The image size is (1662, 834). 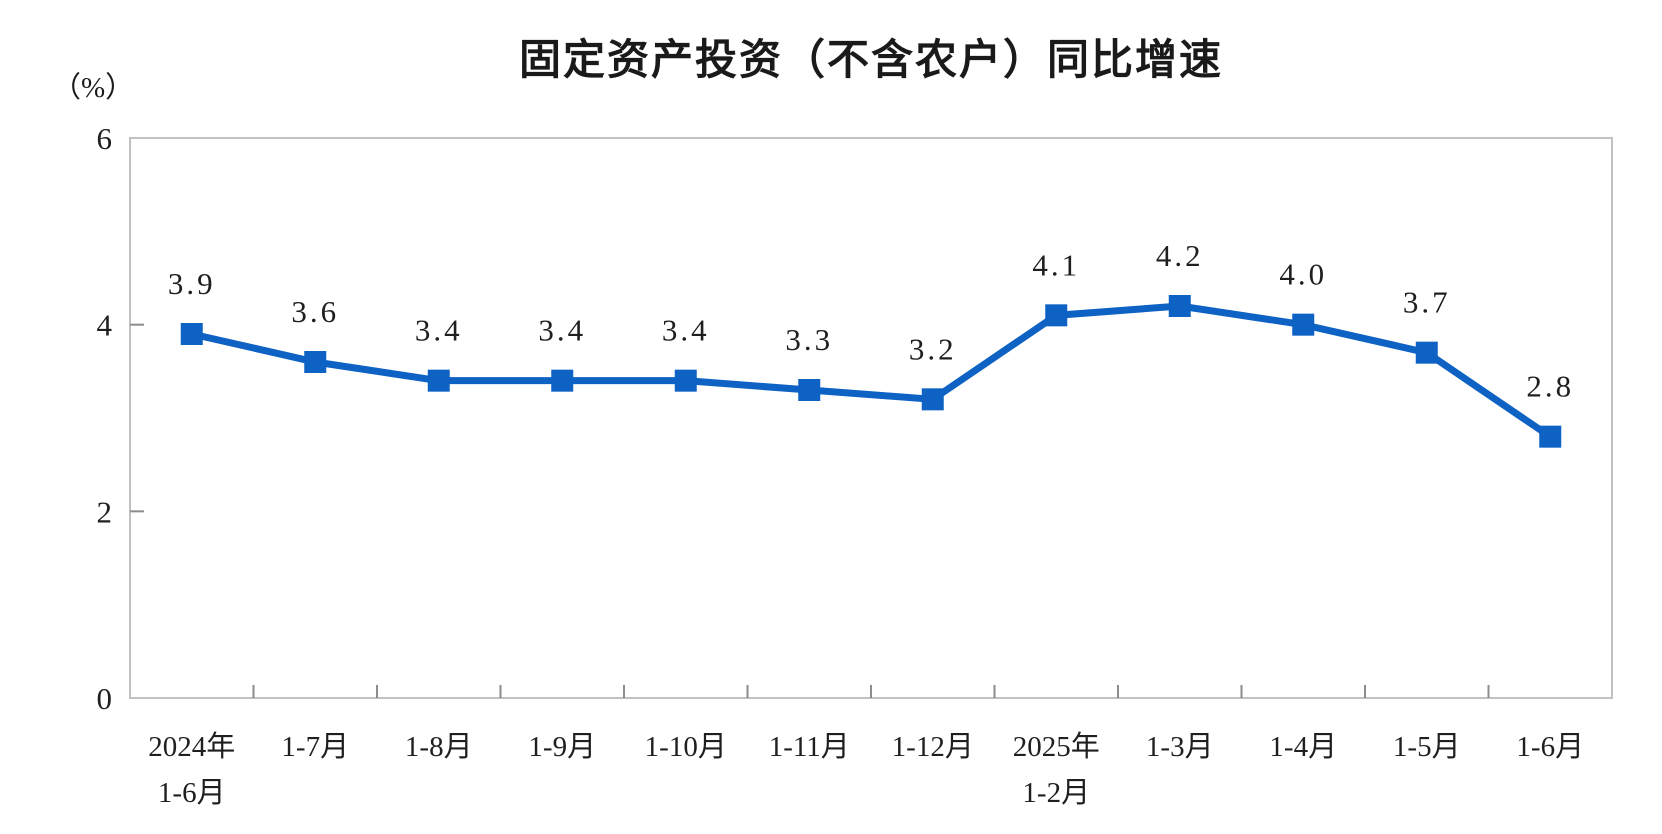 What do you see at coordinates (439, 747) in the screenshot?
I see `x-axis-label: 1-8月` at bounding box center [439, 747].